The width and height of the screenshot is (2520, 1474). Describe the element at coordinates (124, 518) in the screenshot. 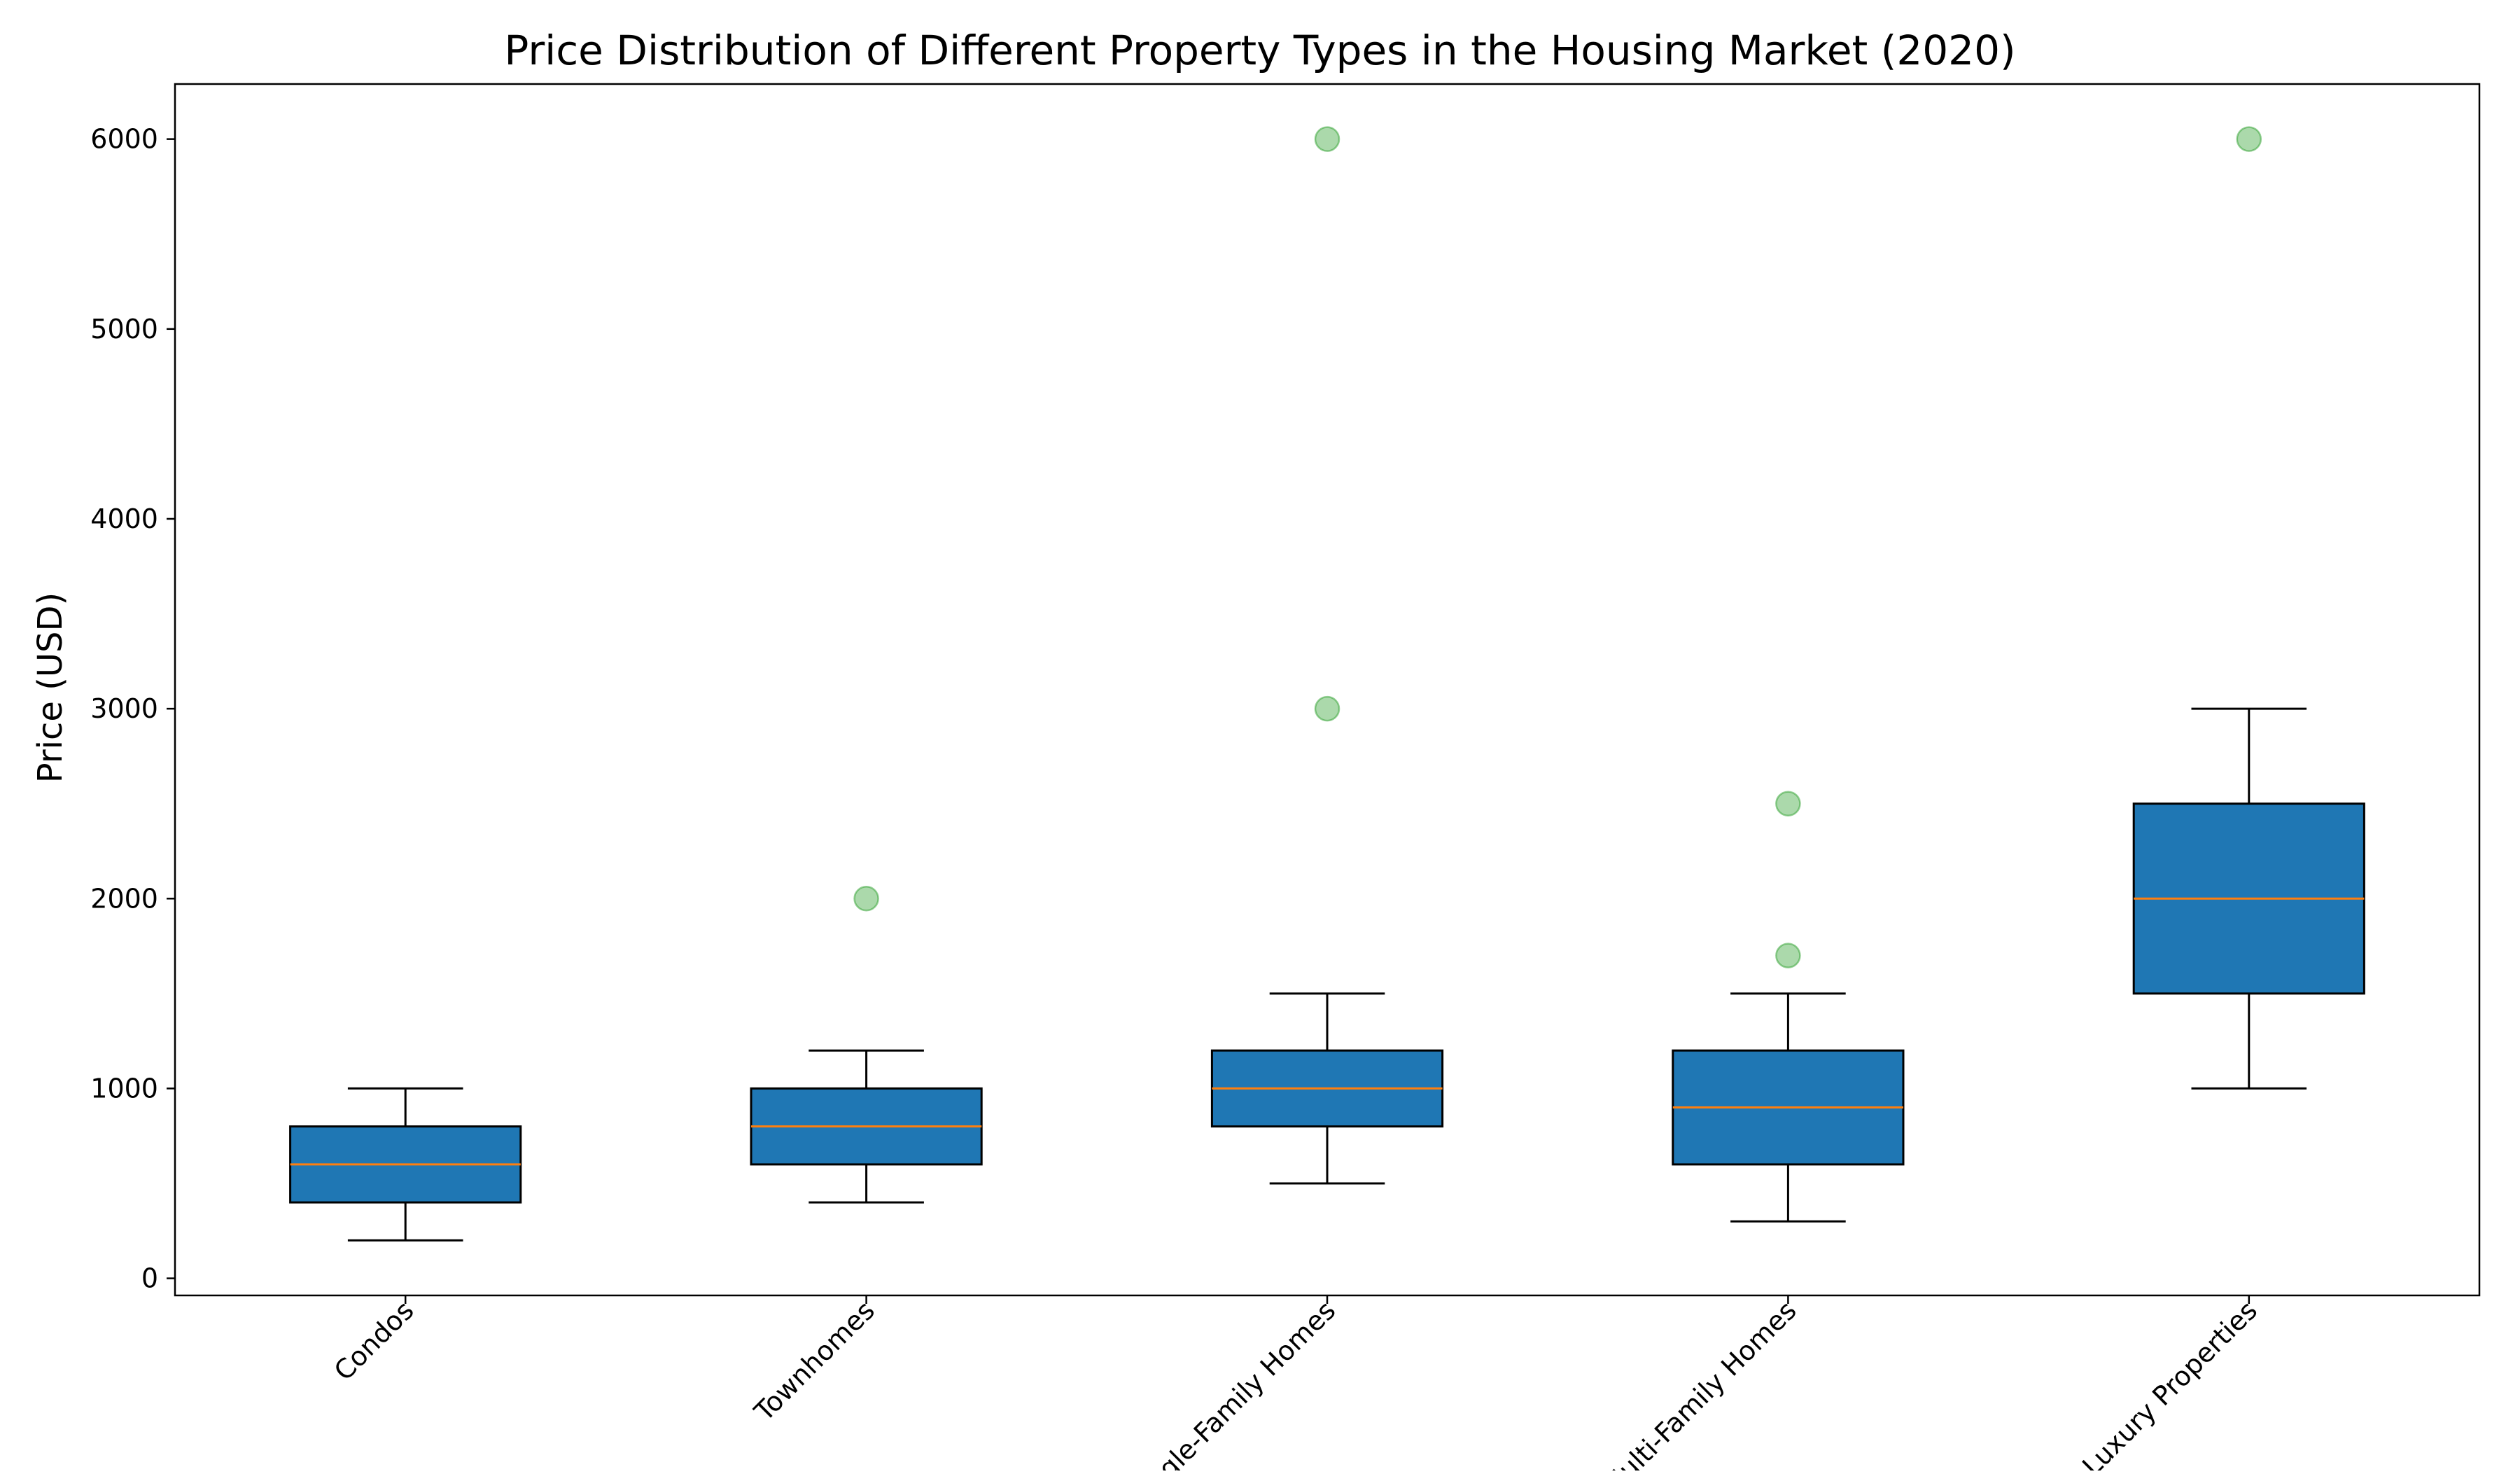

I see `y-tick-label: 4000` at that location.